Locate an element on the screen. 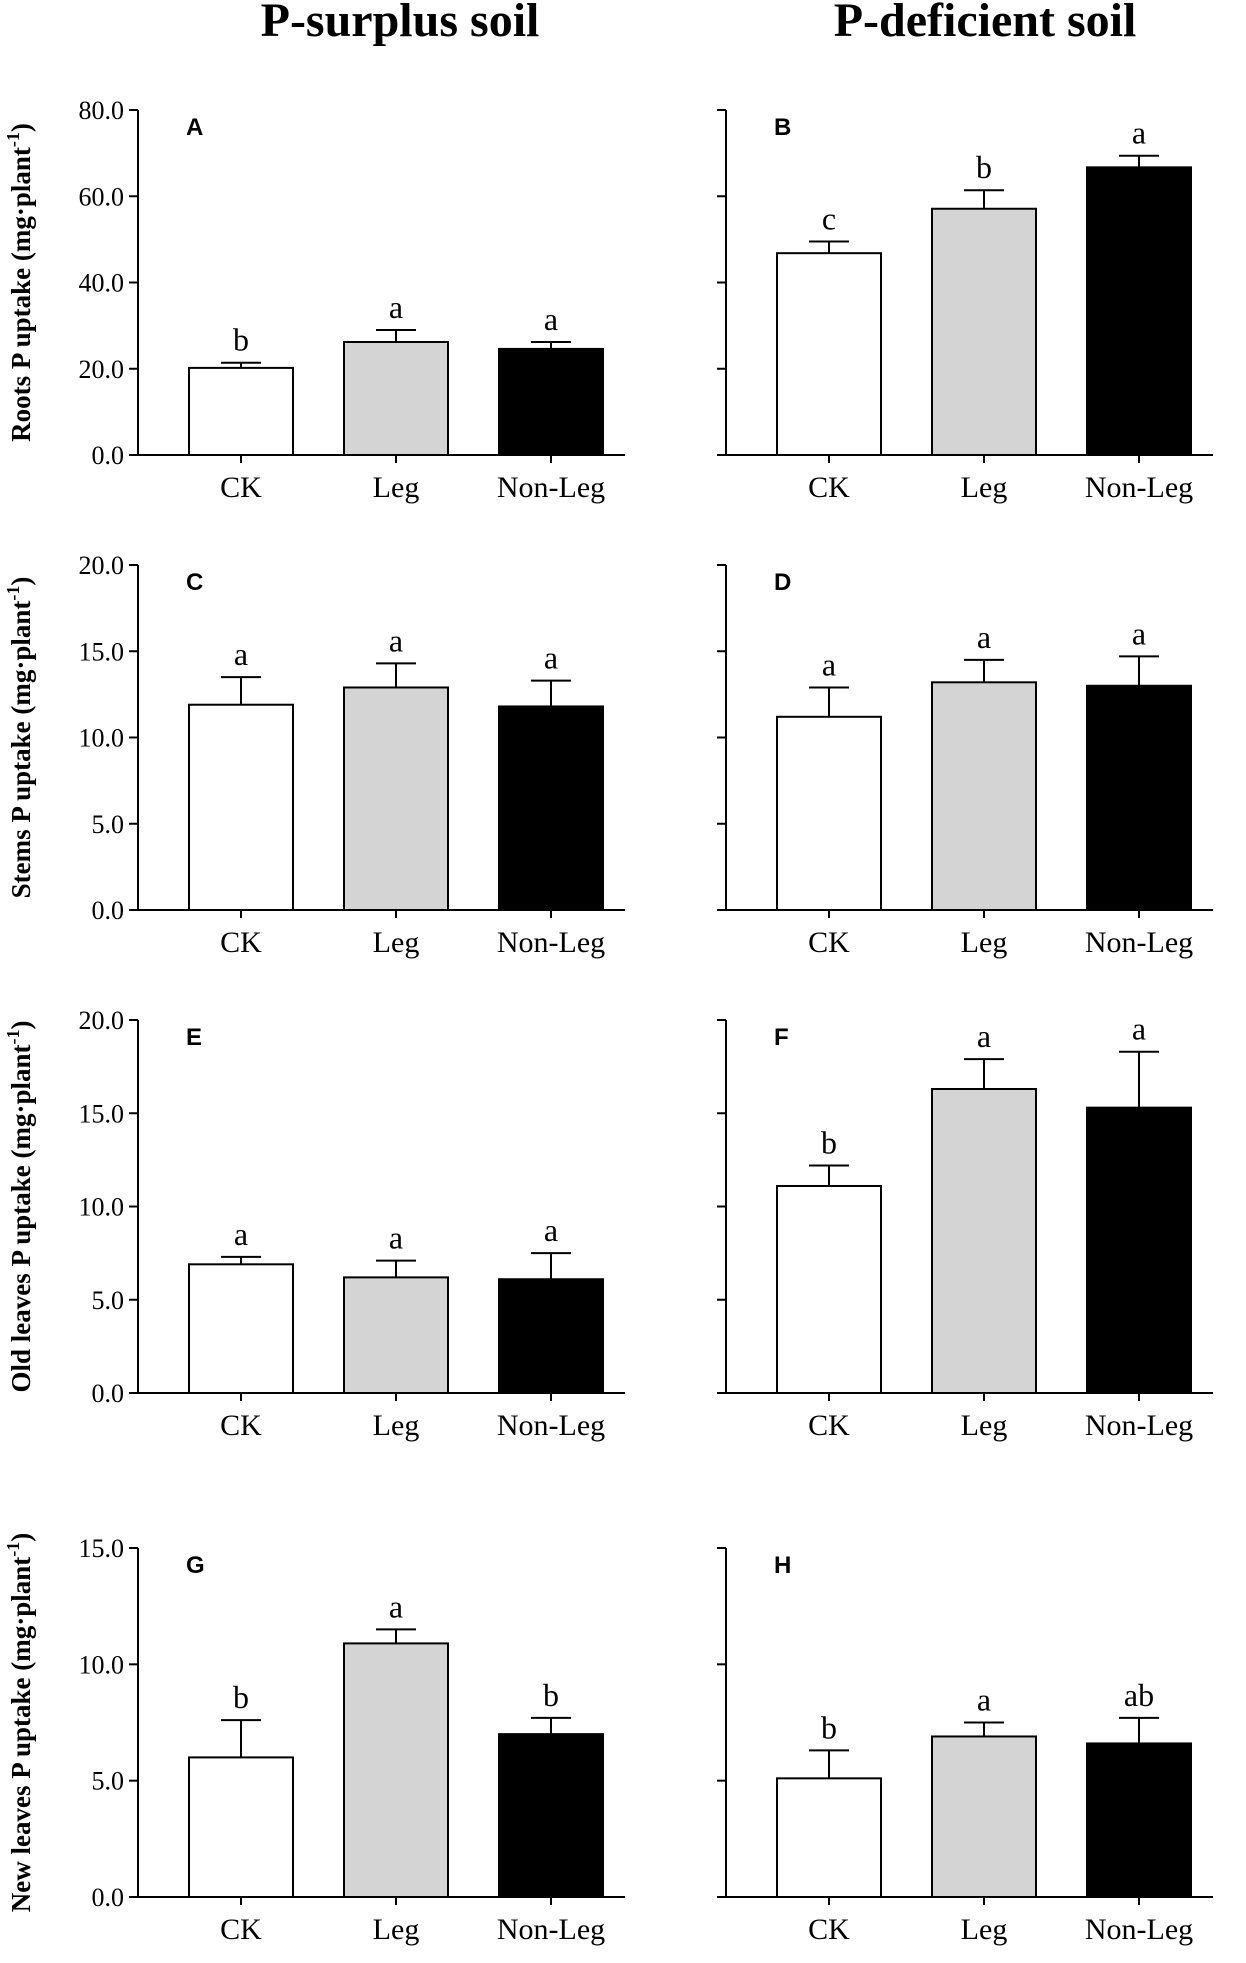  panel-letter: A is located at coordinates (194, 127).